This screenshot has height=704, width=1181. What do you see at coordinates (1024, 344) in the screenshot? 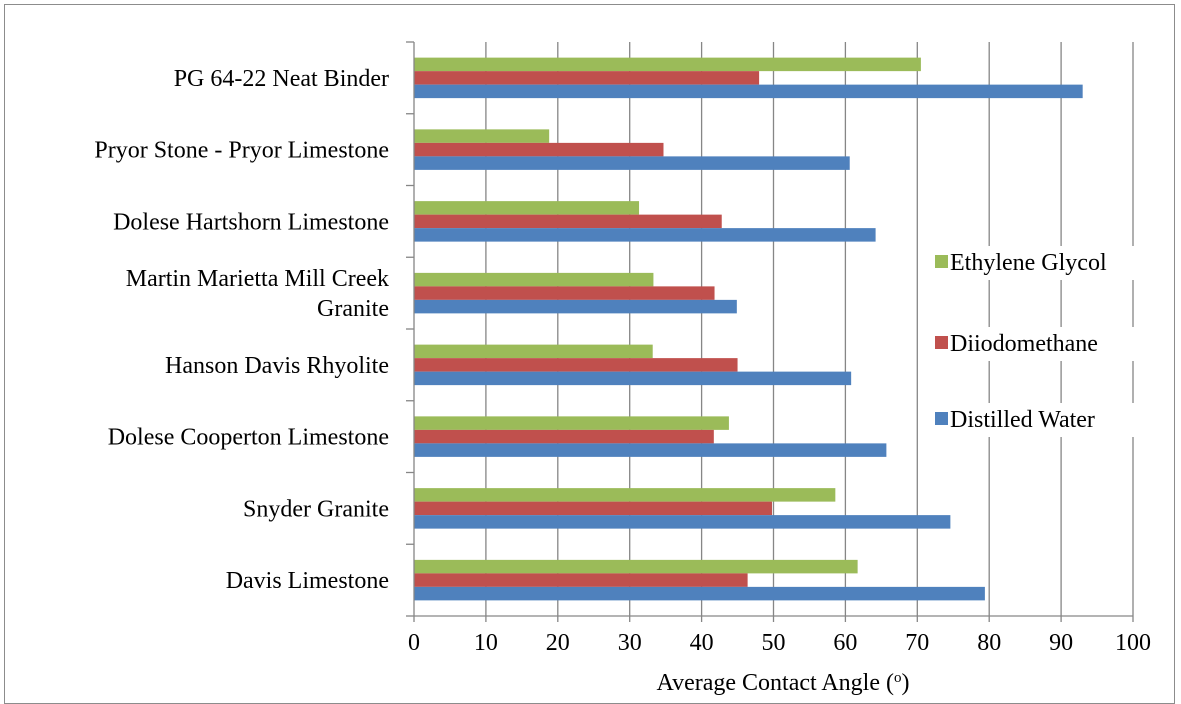
I see `legend-label: Diiodomethane` at bounding box center [1024, 344].